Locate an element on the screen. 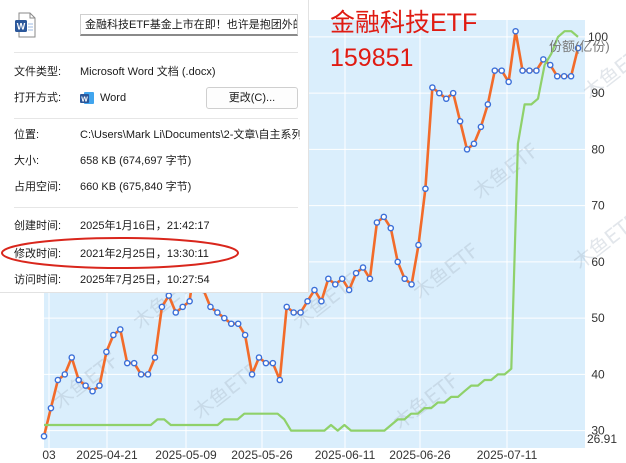 This screenshot has width=626, height=463. size-value: 658 KB (674,697 字节) is located at coordinates (136, 161).